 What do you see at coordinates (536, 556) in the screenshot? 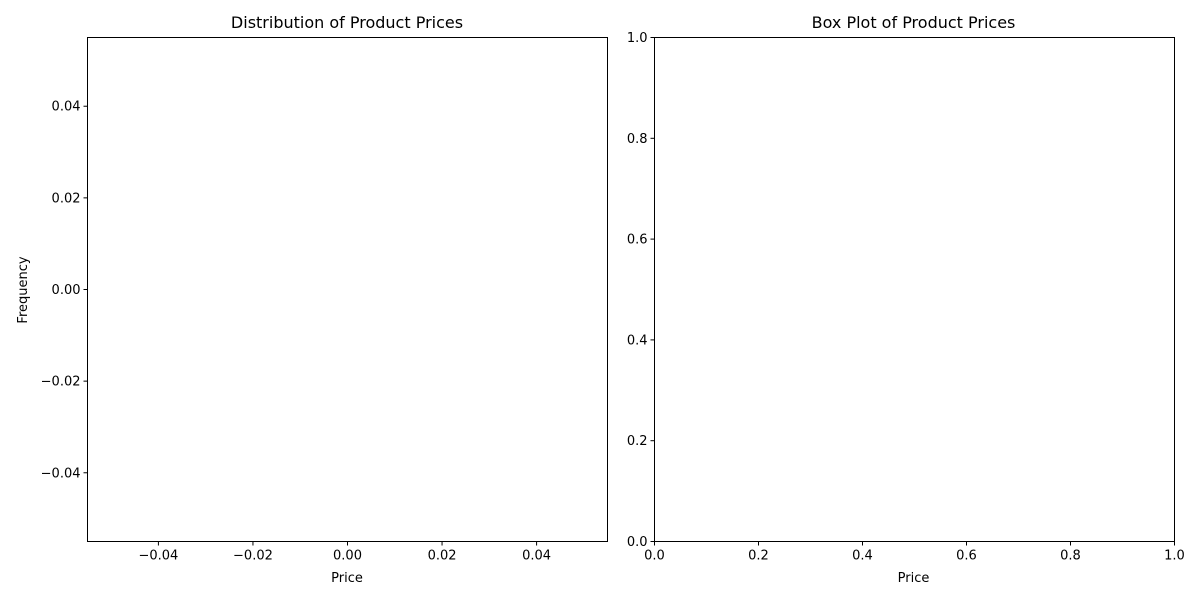
I see `x-tick-label: 0.04` at bounding box center [536, 556].